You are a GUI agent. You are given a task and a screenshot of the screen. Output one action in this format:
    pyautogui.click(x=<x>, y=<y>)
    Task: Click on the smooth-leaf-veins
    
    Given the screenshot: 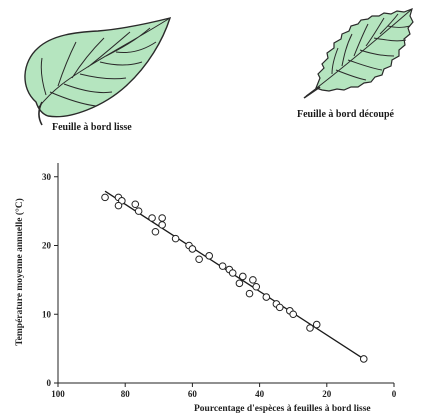 What is the action you would take?
    pyautogui.click(x=104, y=63)
    